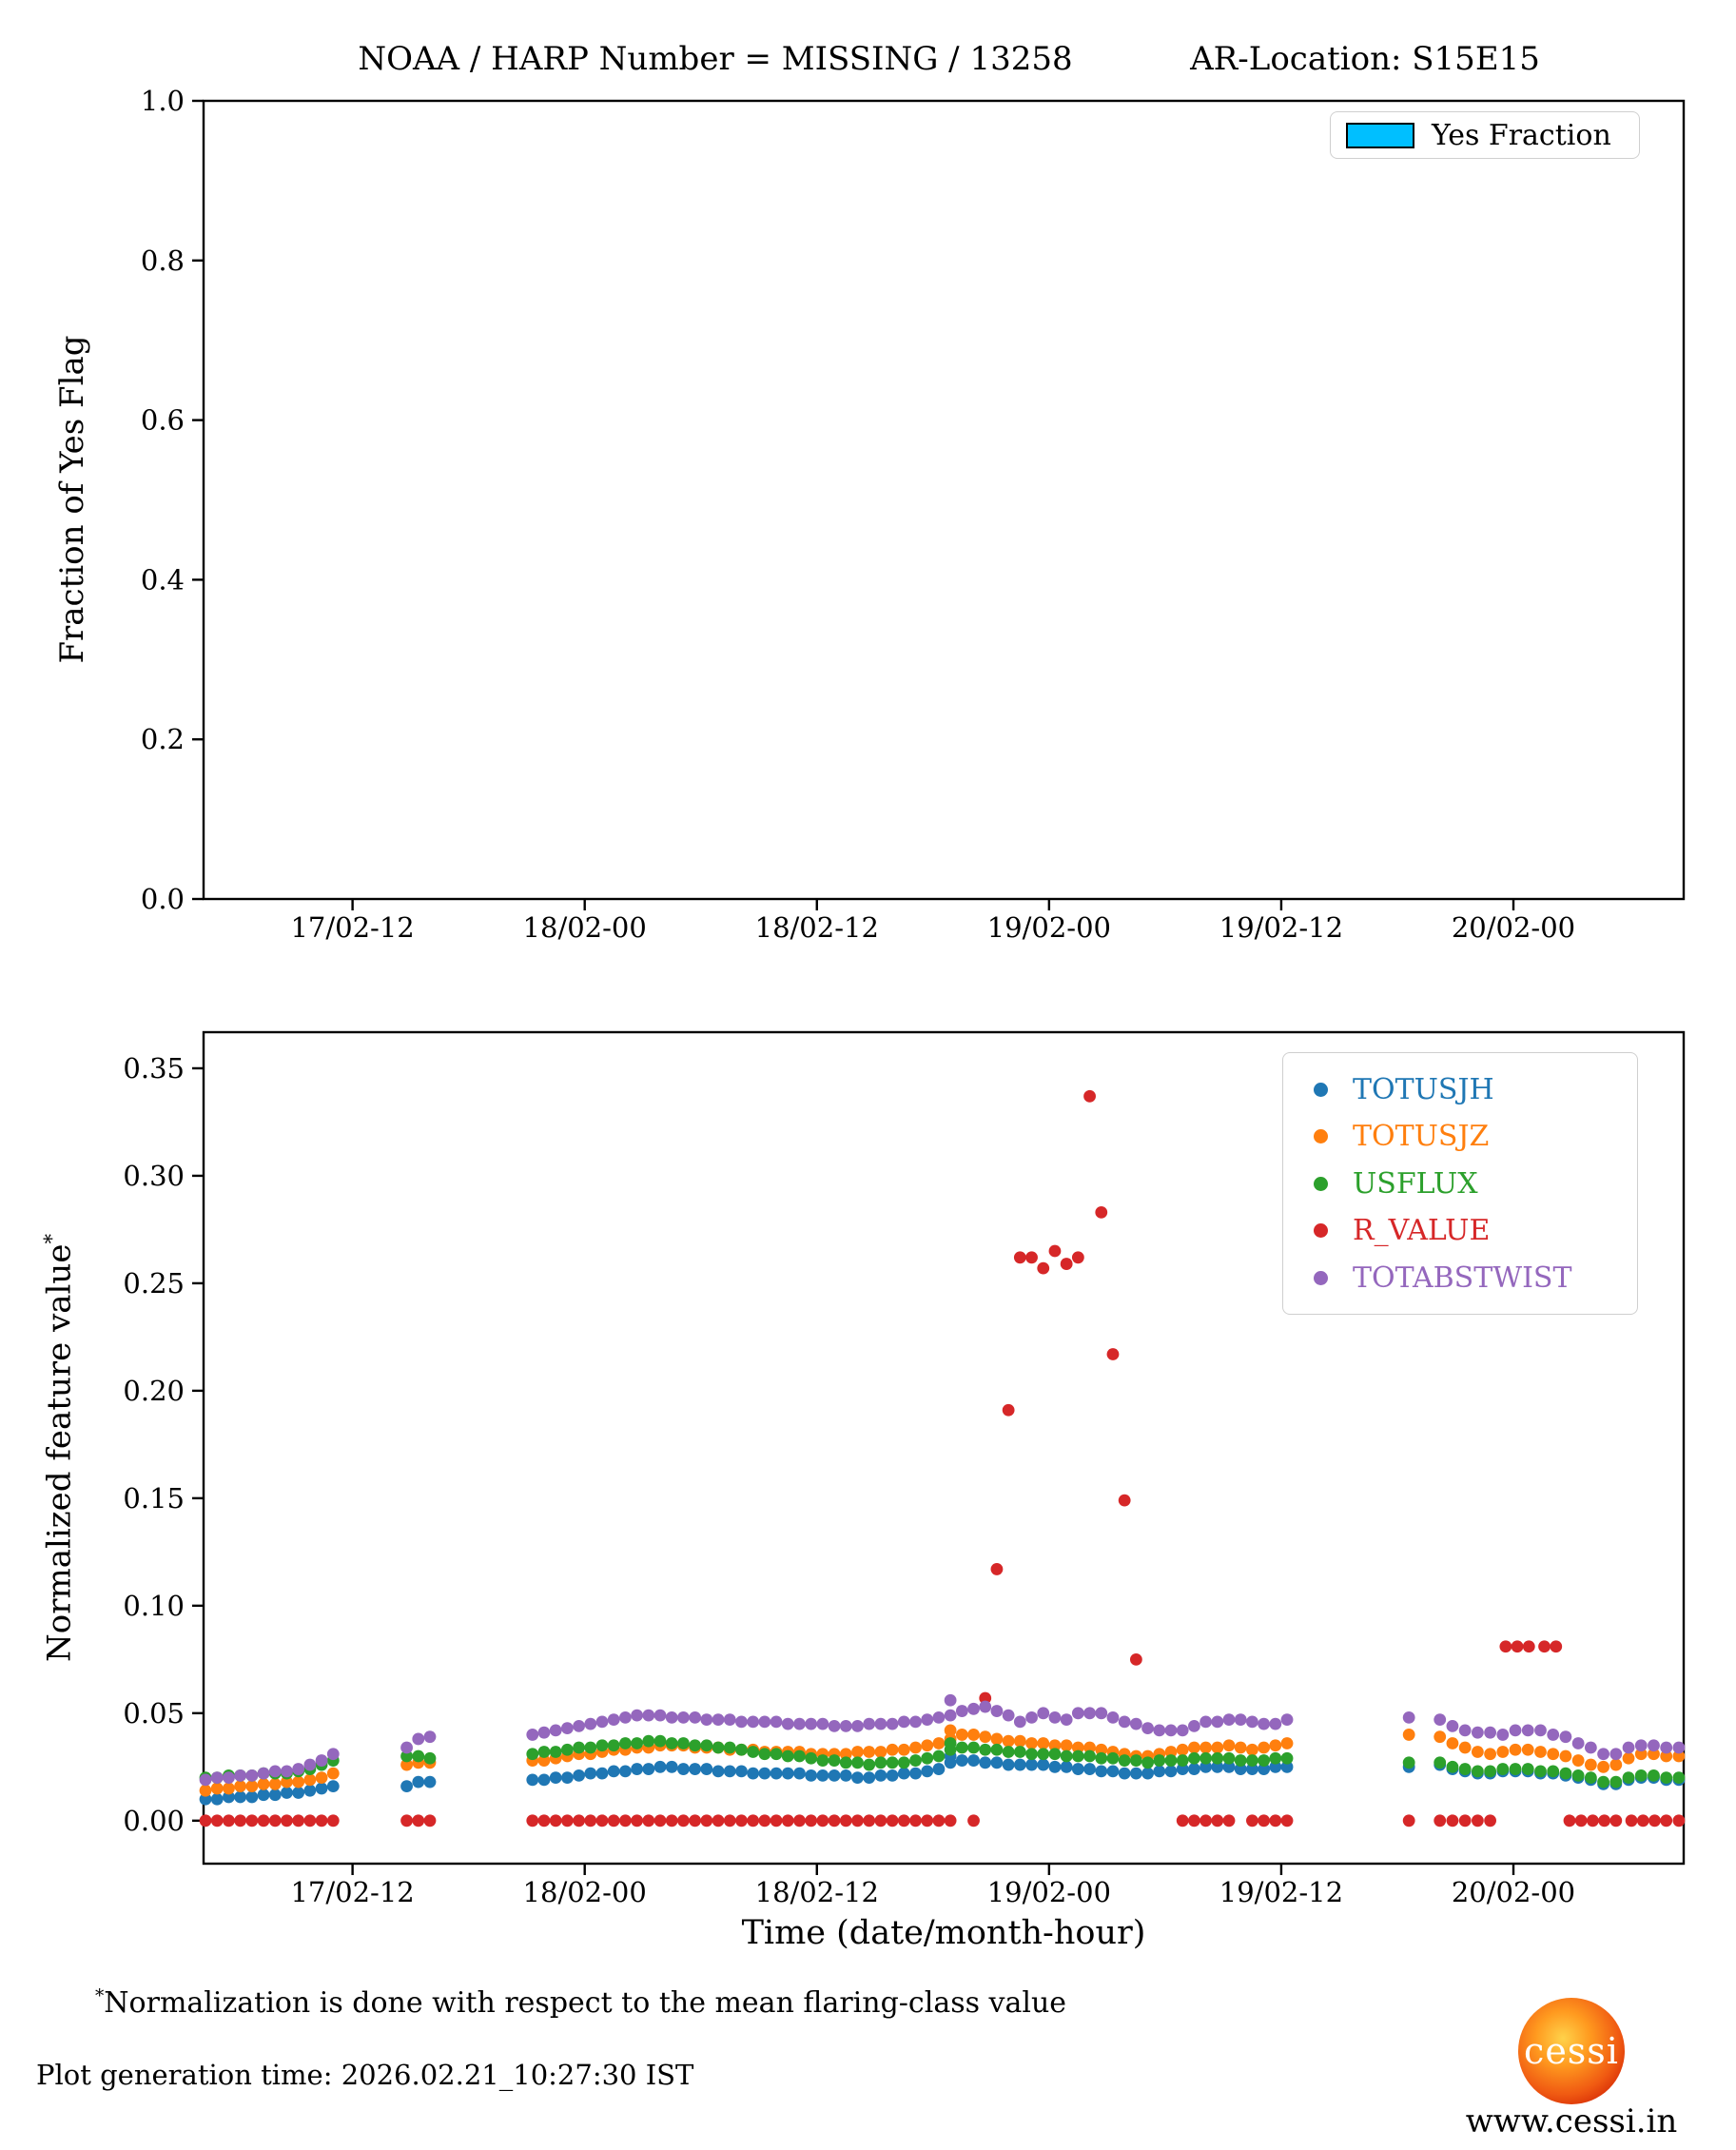 This screenshot has width=1736, height=2150. I want to click on bottom-plot-y-tick-label: 0.35, so click(154, 1068).